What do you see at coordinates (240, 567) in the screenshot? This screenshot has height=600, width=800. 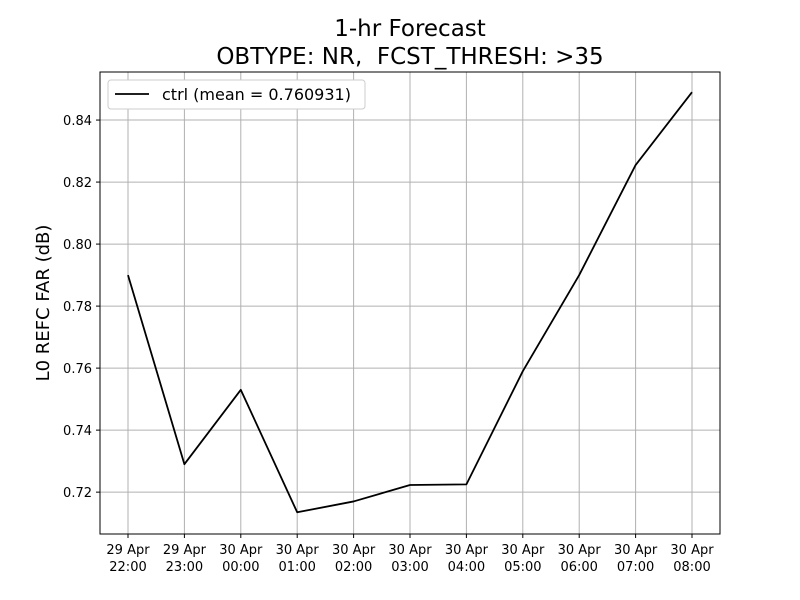 I see `x-tick-label-time: 00:00` at bounding box center [240, 567].